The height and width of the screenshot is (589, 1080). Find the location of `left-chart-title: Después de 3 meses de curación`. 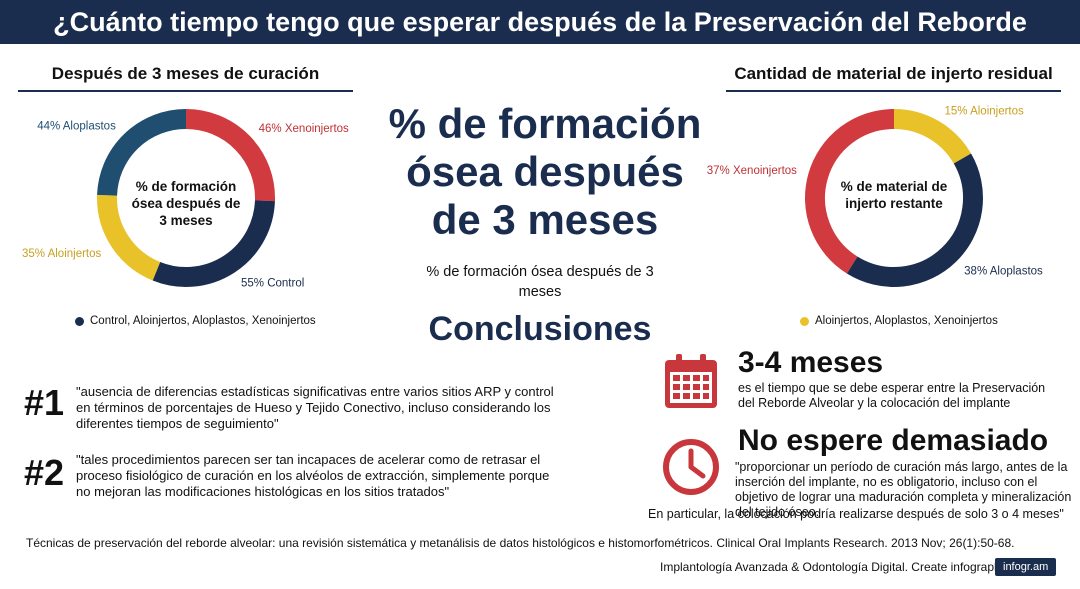

left-chart-title: Después de 3 meses de curación is located at coordinates (185, 78).